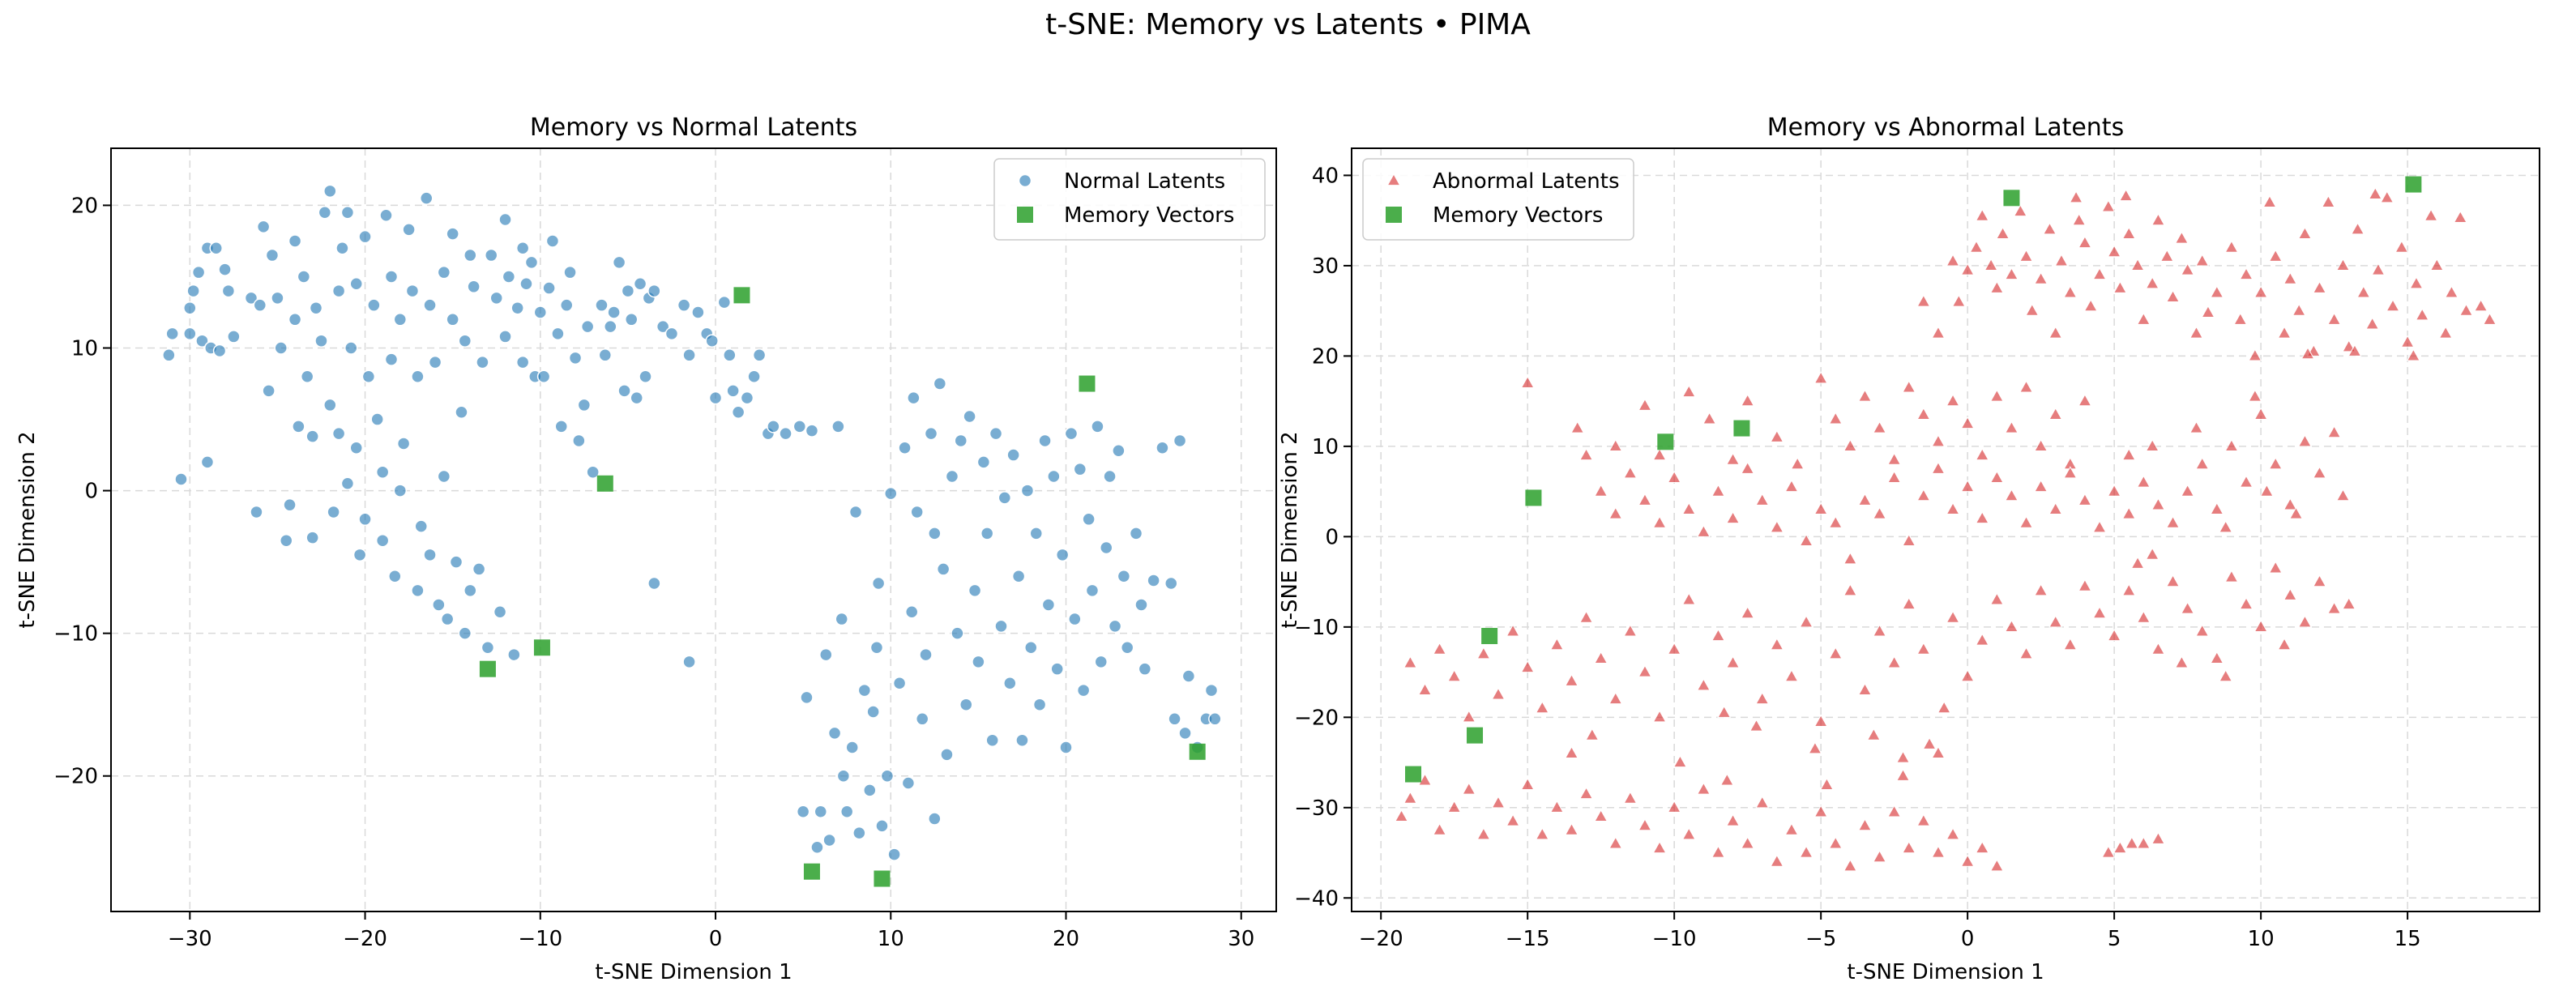 The width and height of the screenshot is (2576, 999). I want to click on data-point-square, so click(1533, 497).